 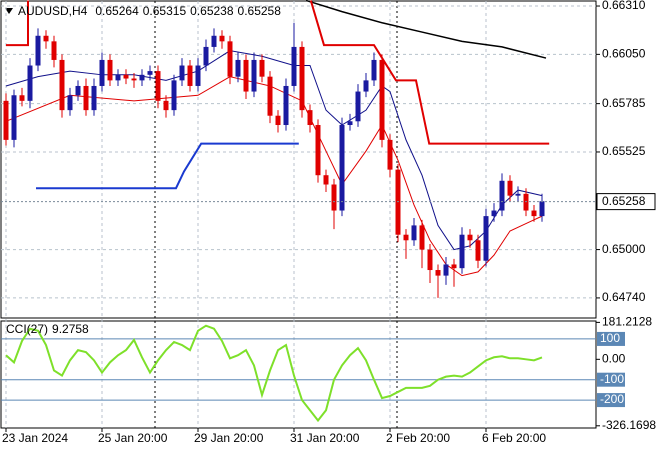 I want to click on last-price-label: 0.65258, so click(x=624, y=201).